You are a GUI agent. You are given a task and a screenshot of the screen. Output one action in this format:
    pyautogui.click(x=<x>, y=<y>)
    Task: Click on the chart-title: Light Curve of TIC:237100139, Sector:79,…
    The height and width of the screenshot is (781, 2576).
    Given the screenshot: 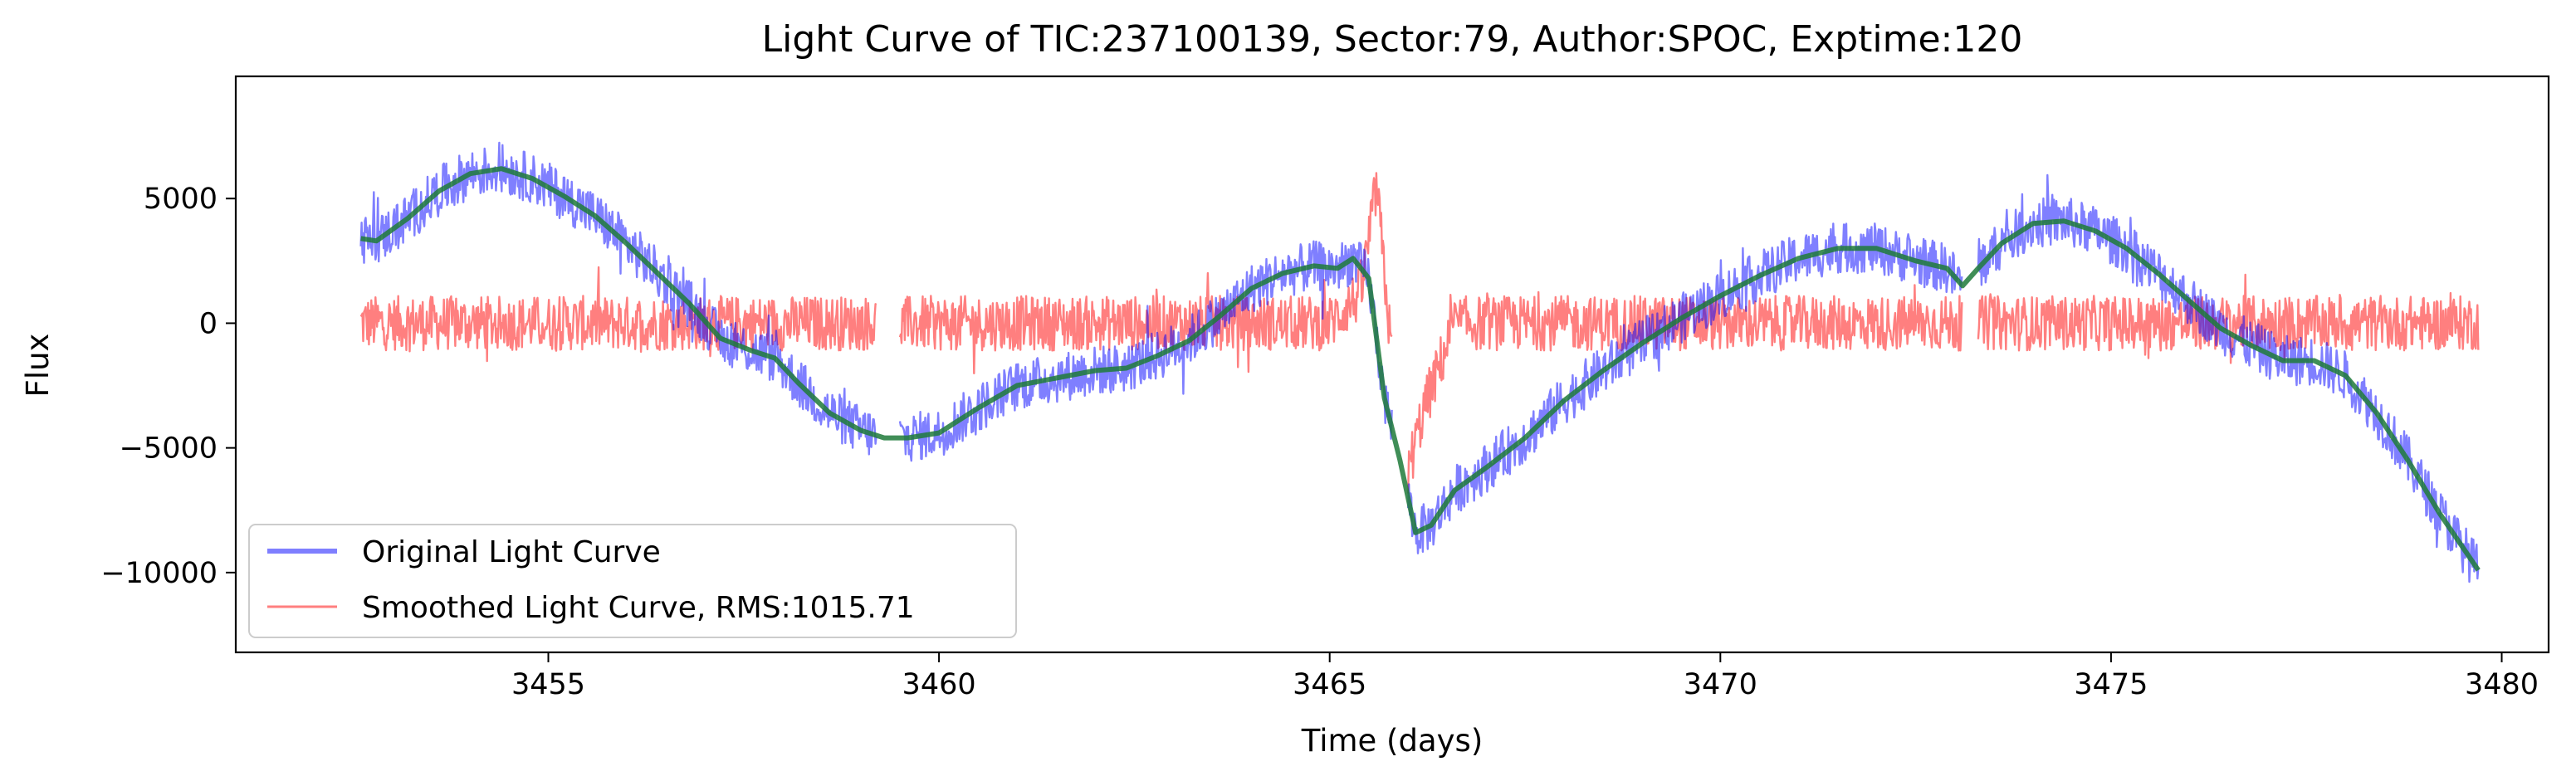 What is the action you would take?
    pyautogui.click(x=1392, y=39)
    